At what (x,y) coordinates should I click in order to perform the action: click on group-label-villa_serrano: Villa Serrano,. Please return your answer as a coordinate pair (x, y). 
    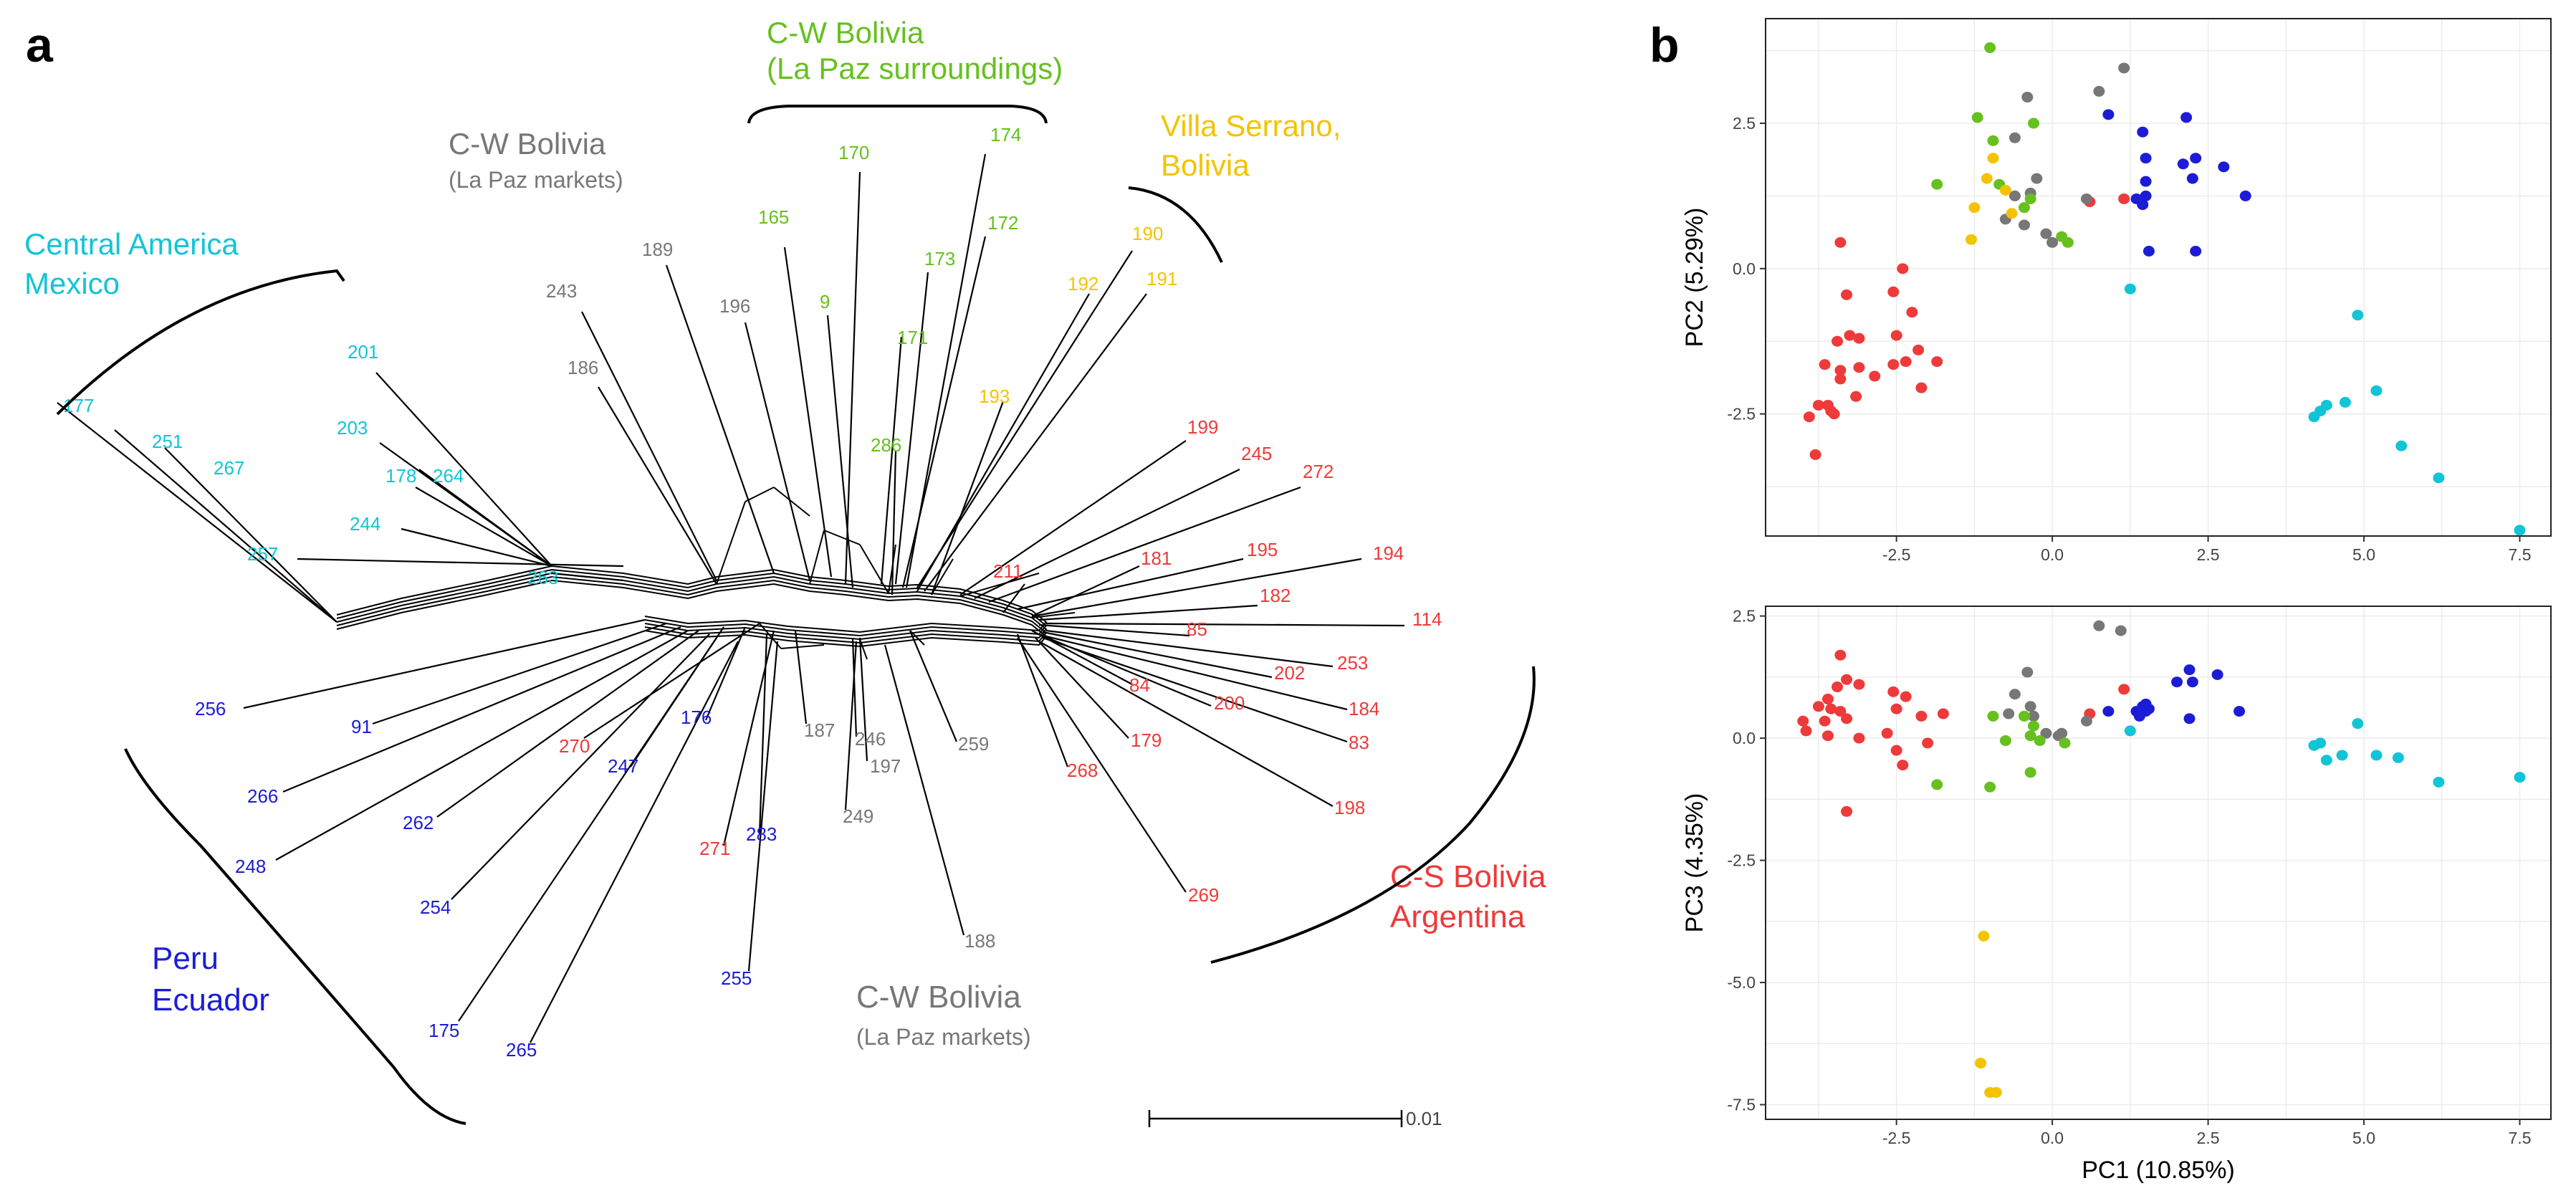
    Looking at the image, I should click on (1251, 126).